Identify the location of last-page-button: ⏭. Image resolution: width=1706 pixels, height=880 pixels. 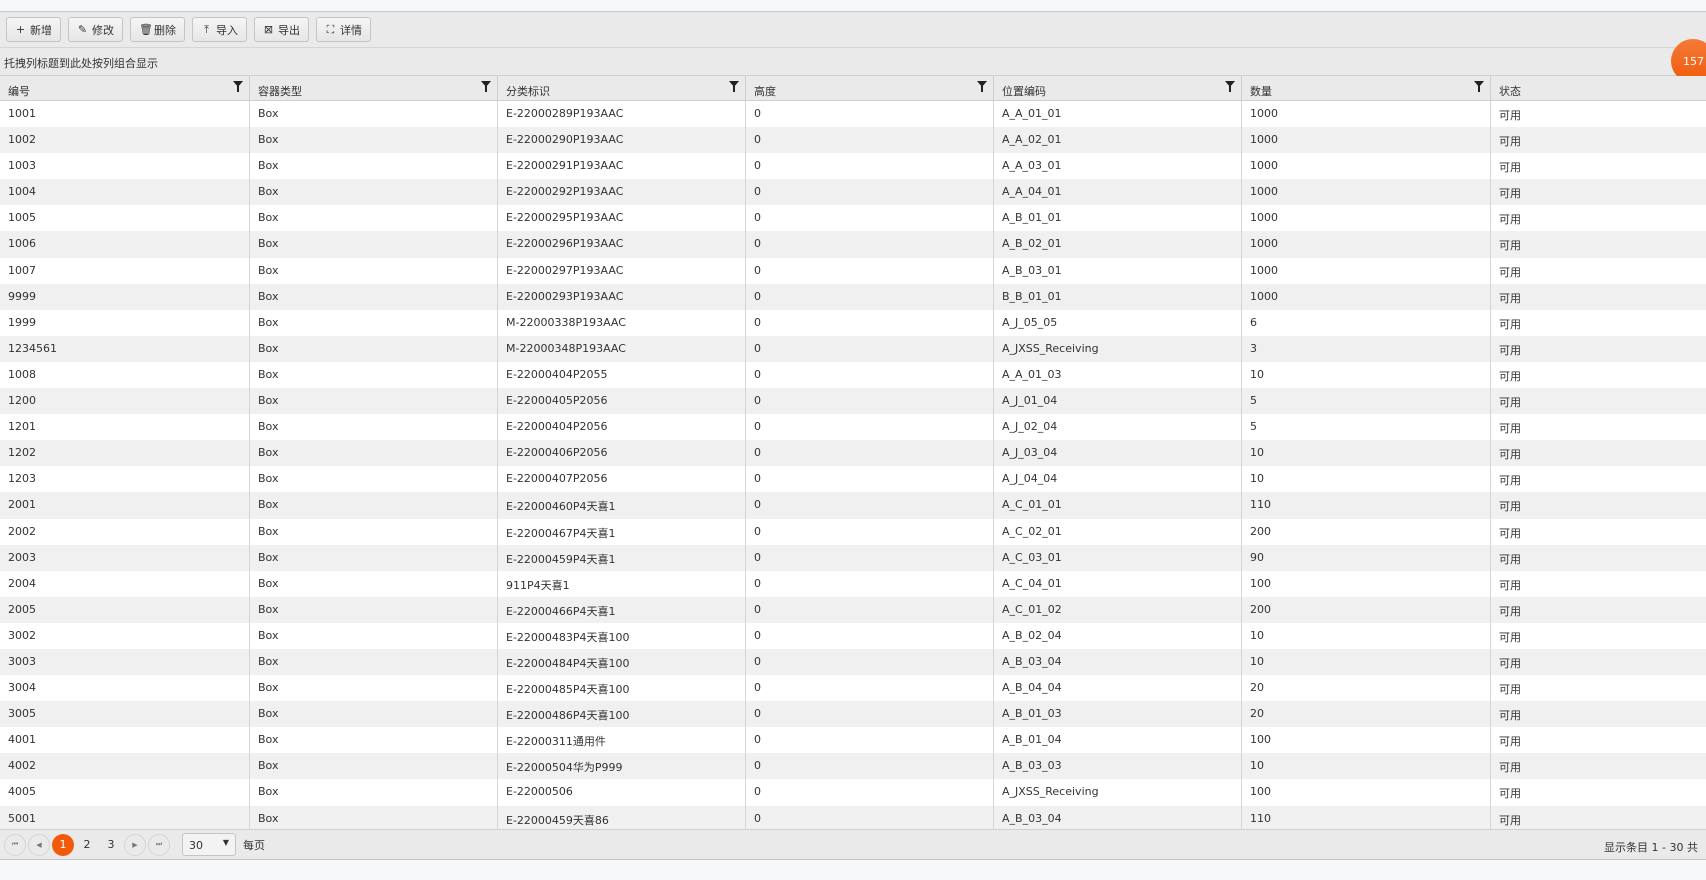
(159, 844).